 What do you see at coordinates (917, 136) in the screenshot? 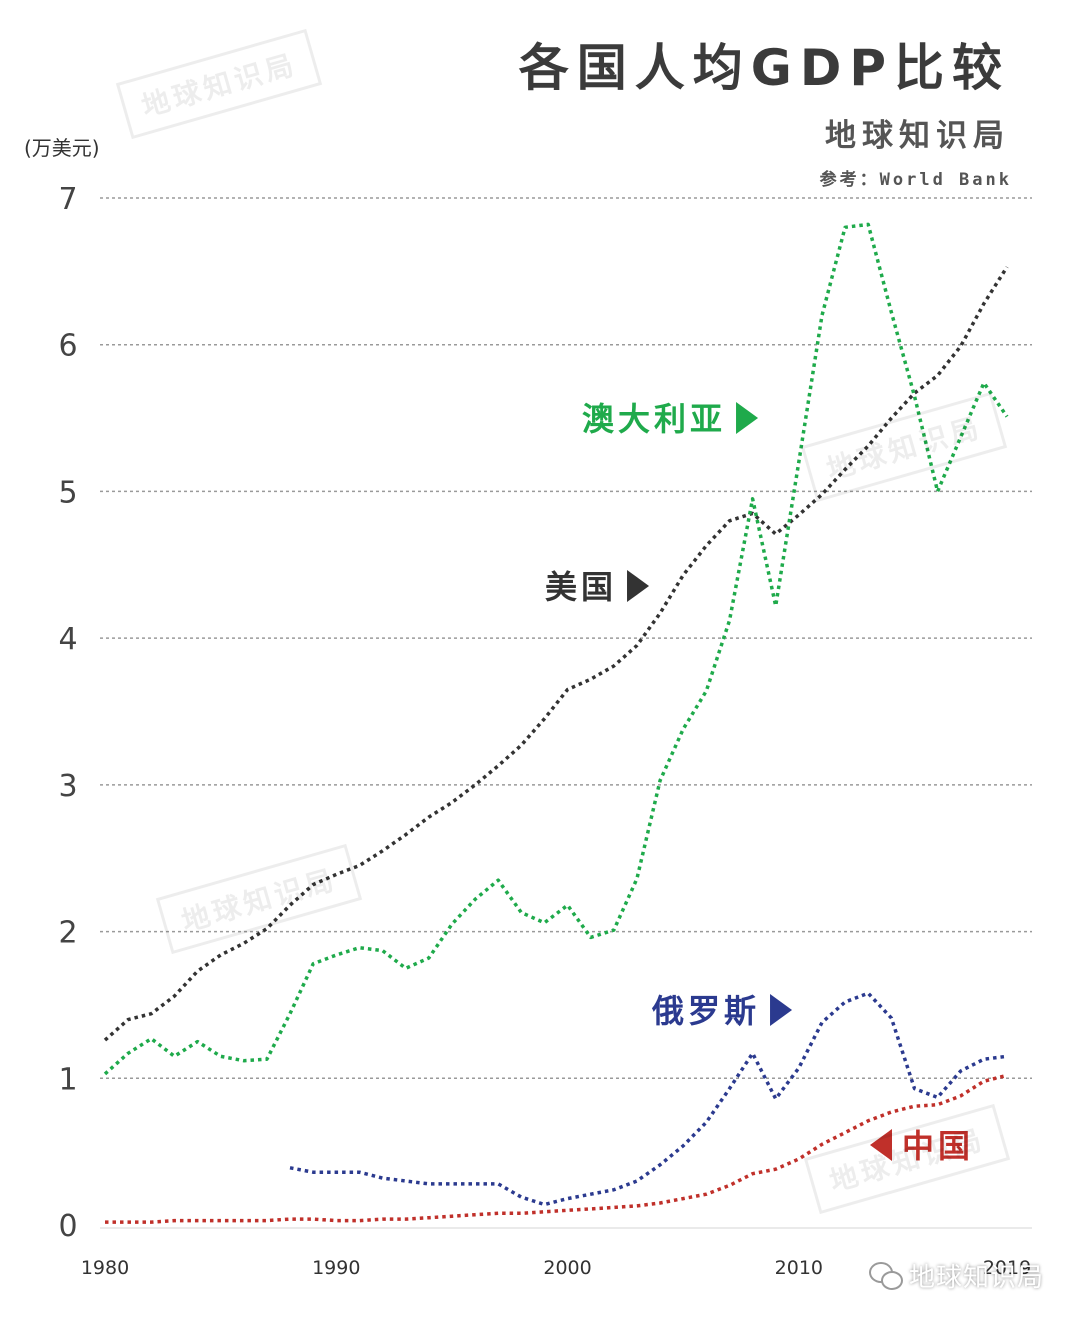
I see `chart-subtitle: 地球知识局` at bounding box center [917, 136].